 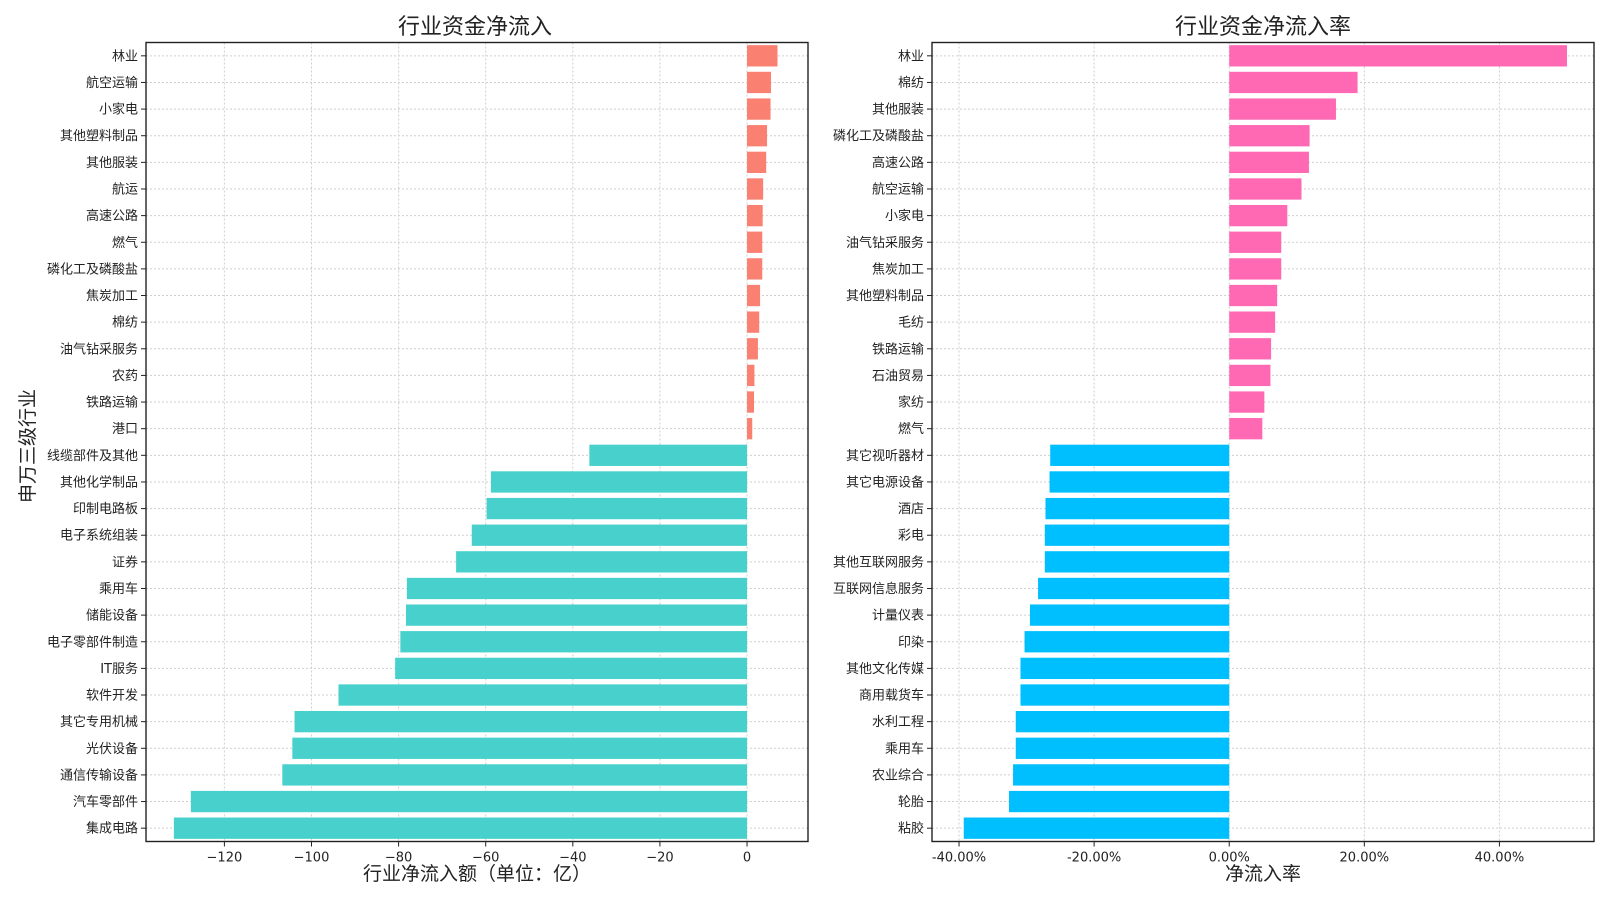 I want to click on net-inflow-category-label: 铁路运输, so click(x=112, y=403).